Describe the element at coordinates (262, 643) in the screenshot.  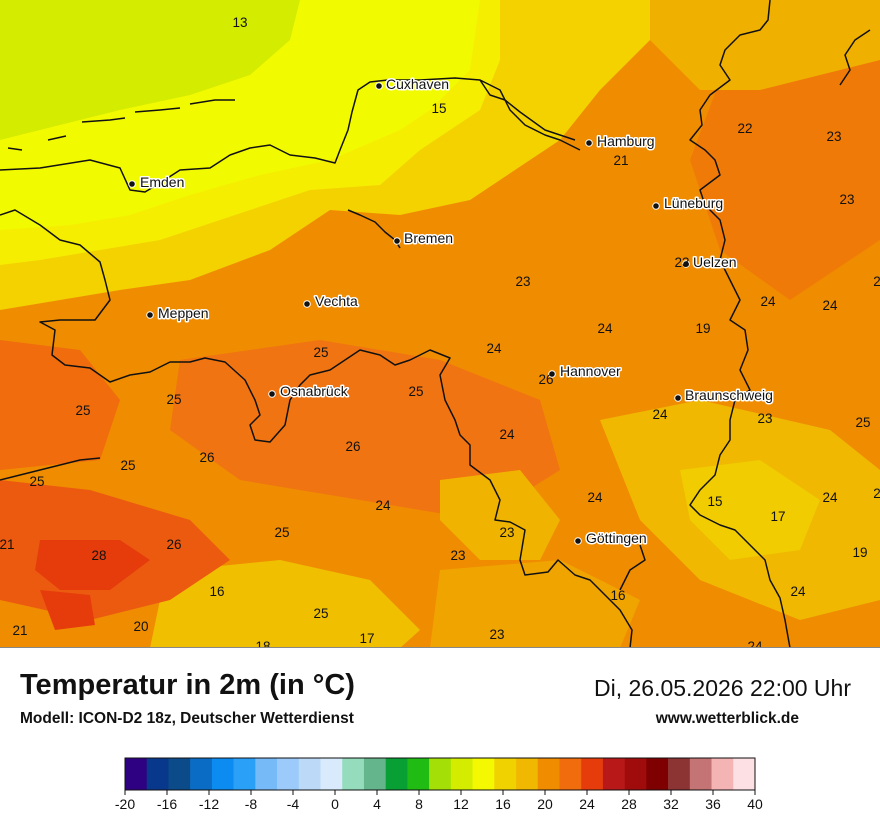
I see `temp-label: 18` at that location.